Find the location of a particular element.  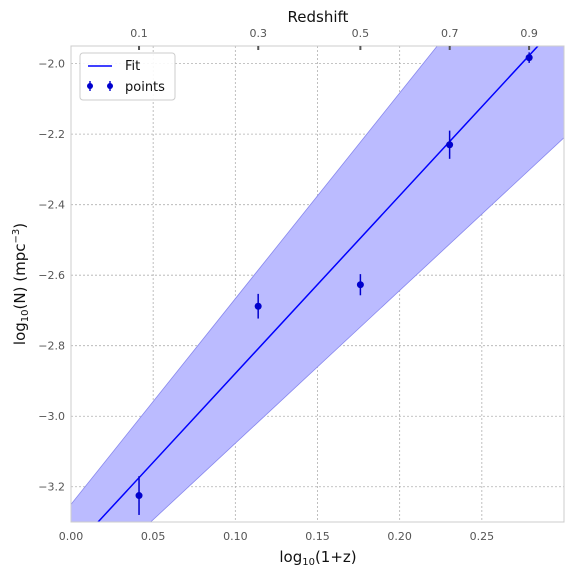

legend-fit-label: Fit is located at coordinates (132, 66).